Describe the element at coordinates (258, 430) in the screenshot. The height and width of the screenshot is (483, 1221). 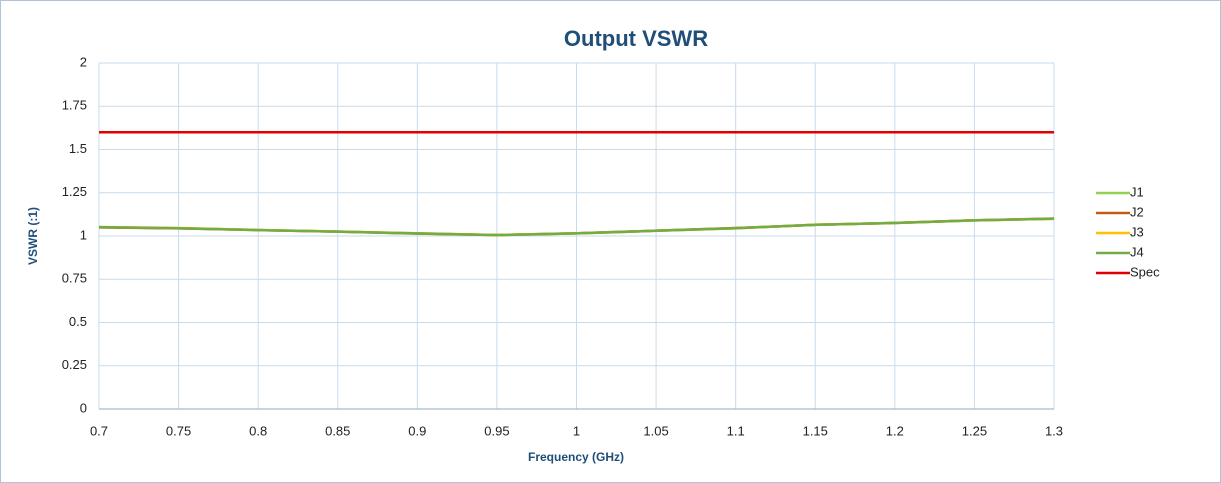
I see `x-tick-label: 0.8` at that location.